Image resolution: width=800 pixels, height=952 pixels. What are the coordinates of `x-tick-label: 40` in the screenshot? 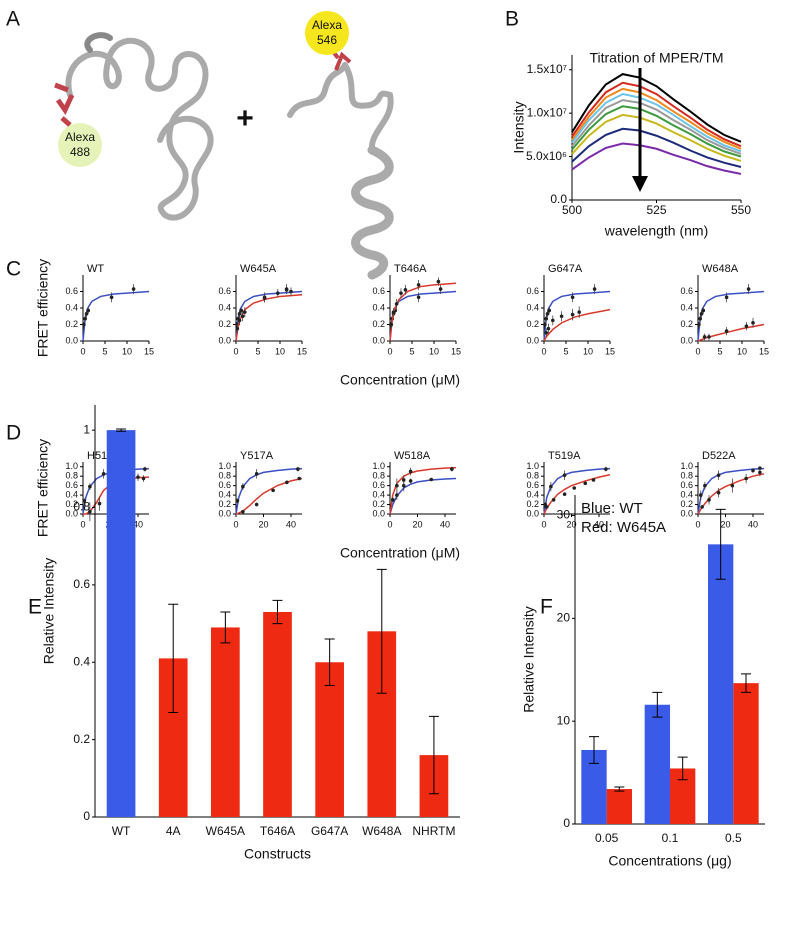 It's located at (138, 524).